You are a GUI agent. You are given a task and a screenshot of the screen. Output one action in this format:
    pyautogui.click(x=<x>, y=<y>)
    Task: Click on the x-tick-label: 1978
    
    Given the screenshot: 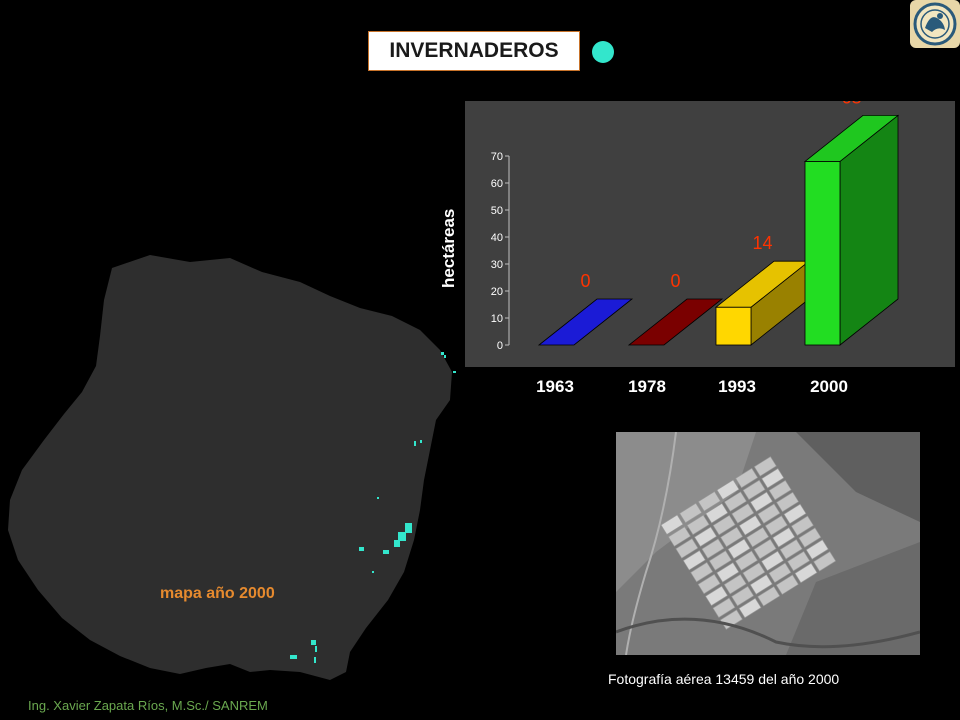 What is the action you would take?
    pyautogui.click(x=647, y=386)
    